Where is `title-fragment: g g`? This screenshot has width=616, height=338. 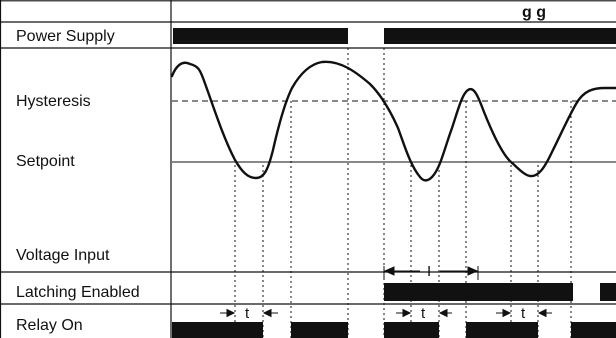 title-fragment: g g is located at coordinates (534, 12).